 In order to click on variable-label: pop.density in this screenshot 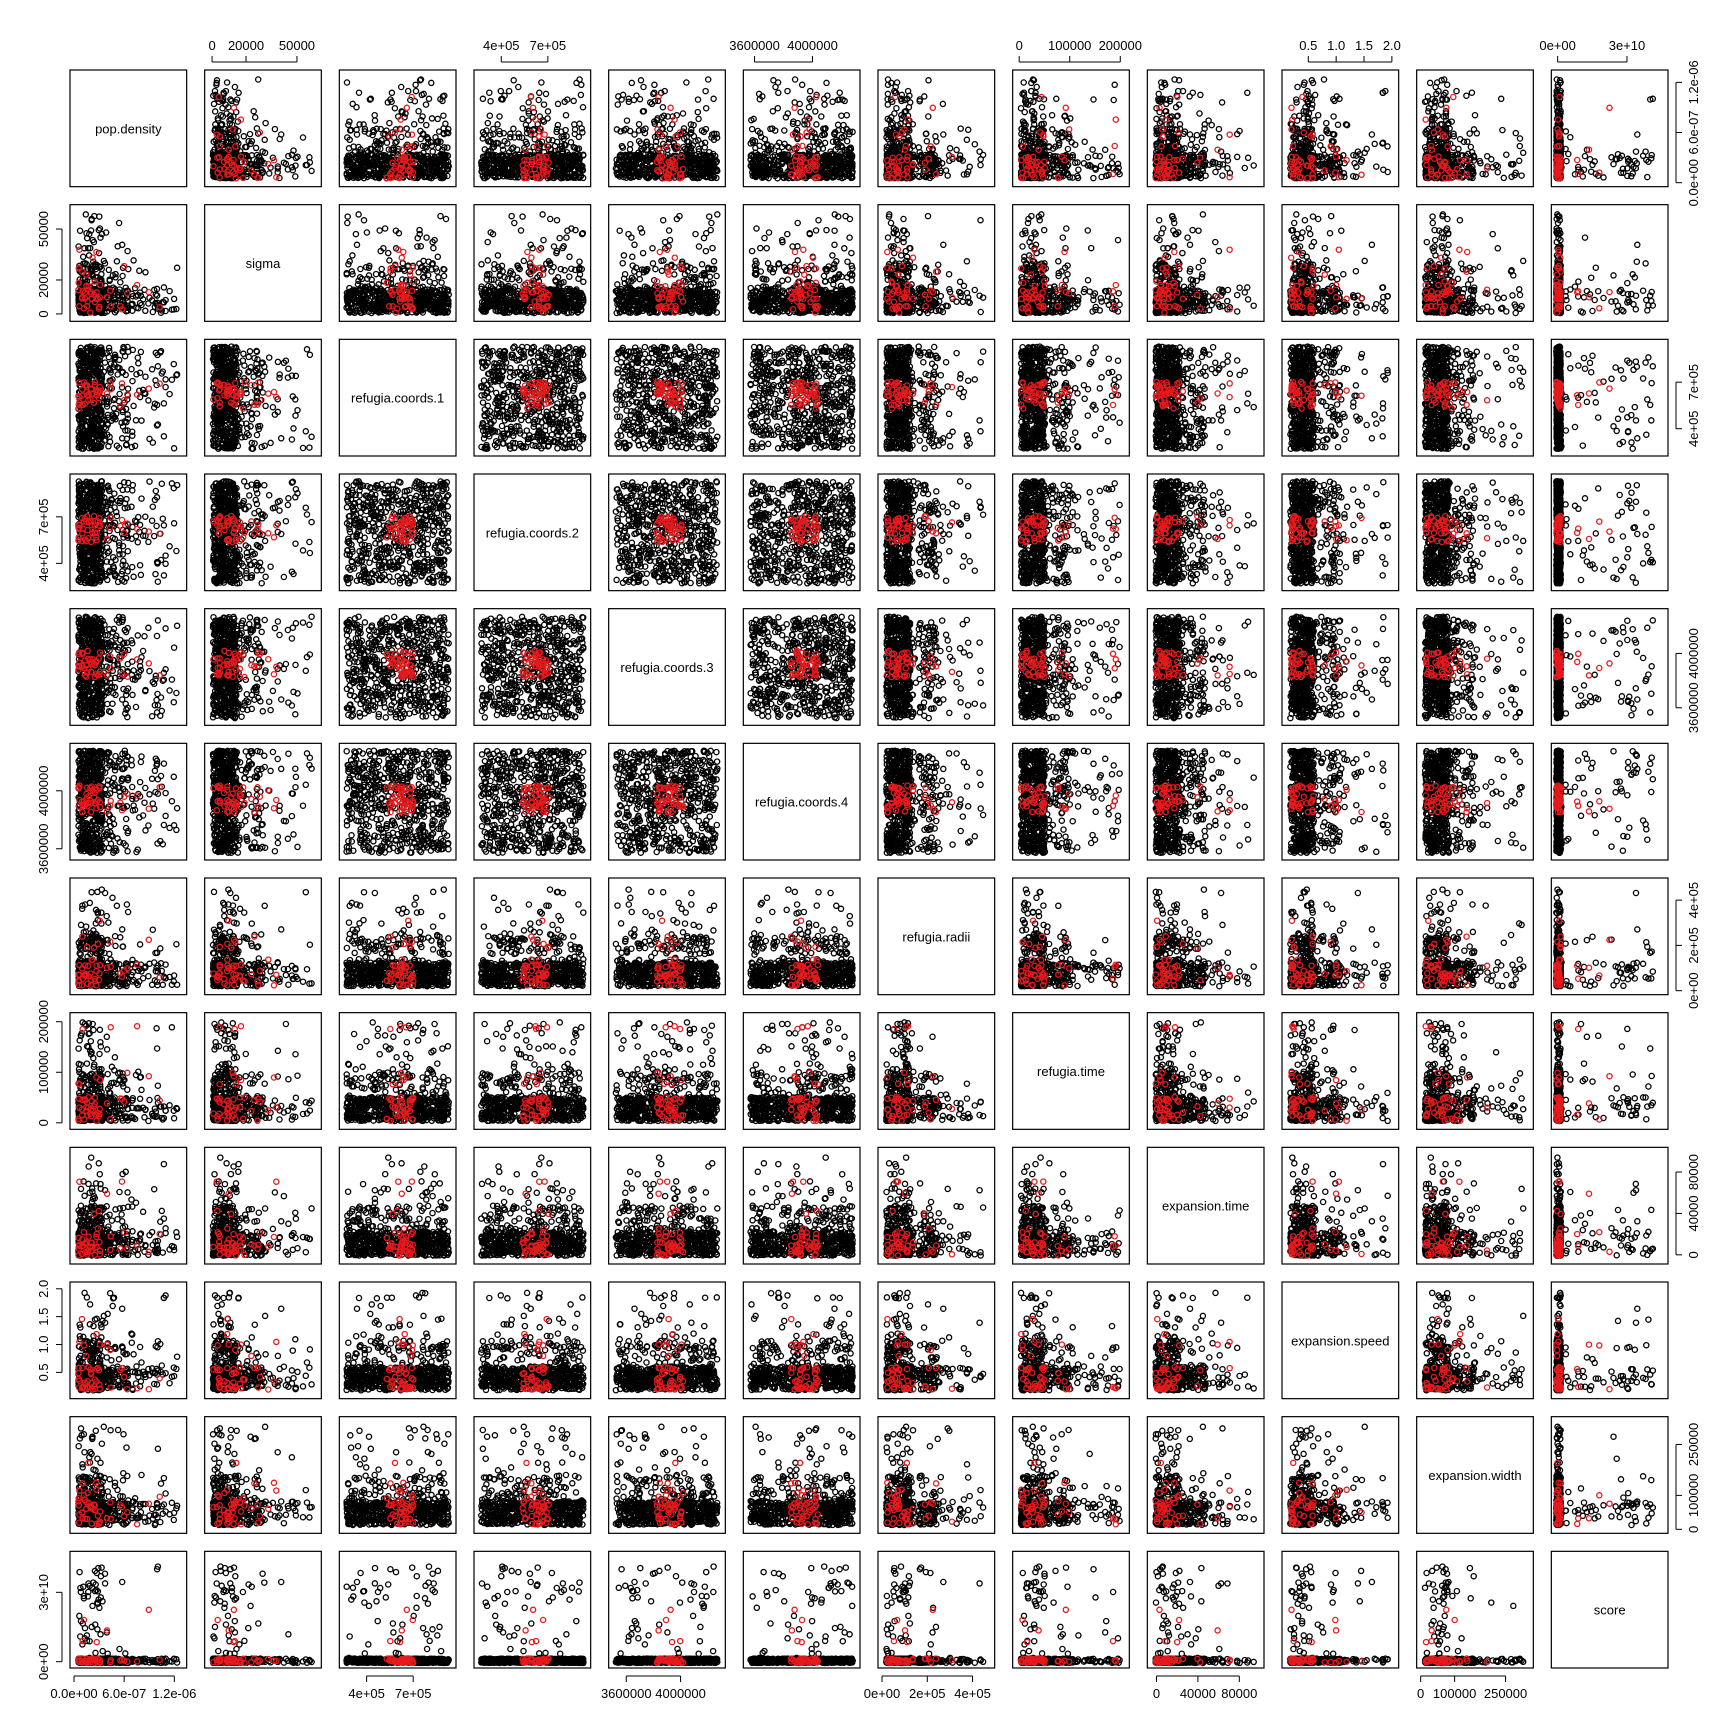, I will do `click(128, 128)`.